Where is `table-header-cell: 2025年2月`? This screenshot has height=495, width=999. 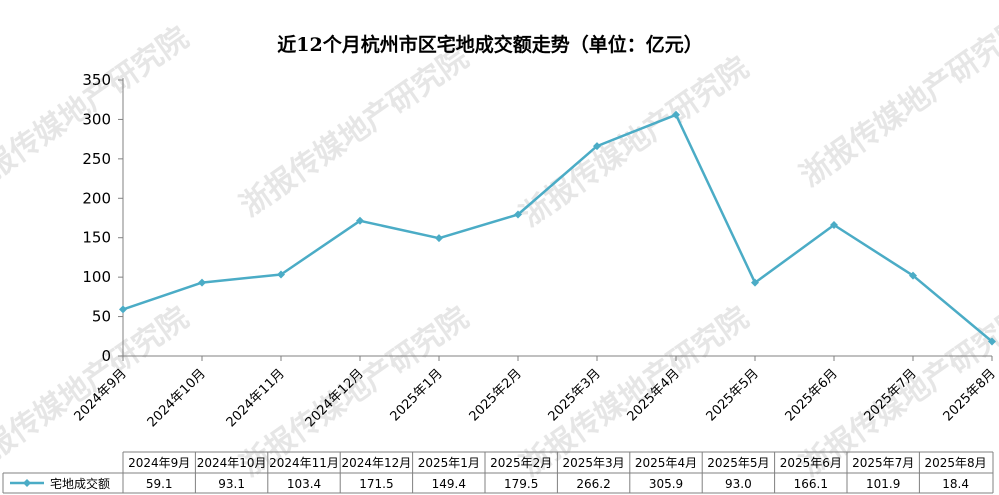 table-header-cell: 2025年2月 is located at coordinates (521, 463).